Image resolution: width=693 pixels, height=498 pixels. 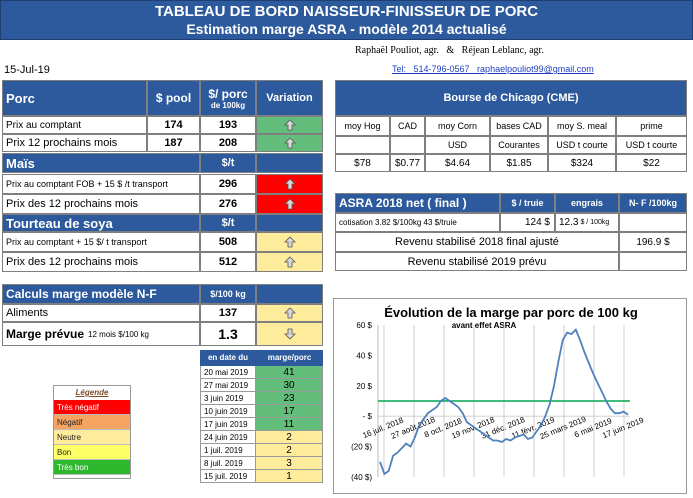 I want to click on history-value: 23, so click(x=289, y=398).